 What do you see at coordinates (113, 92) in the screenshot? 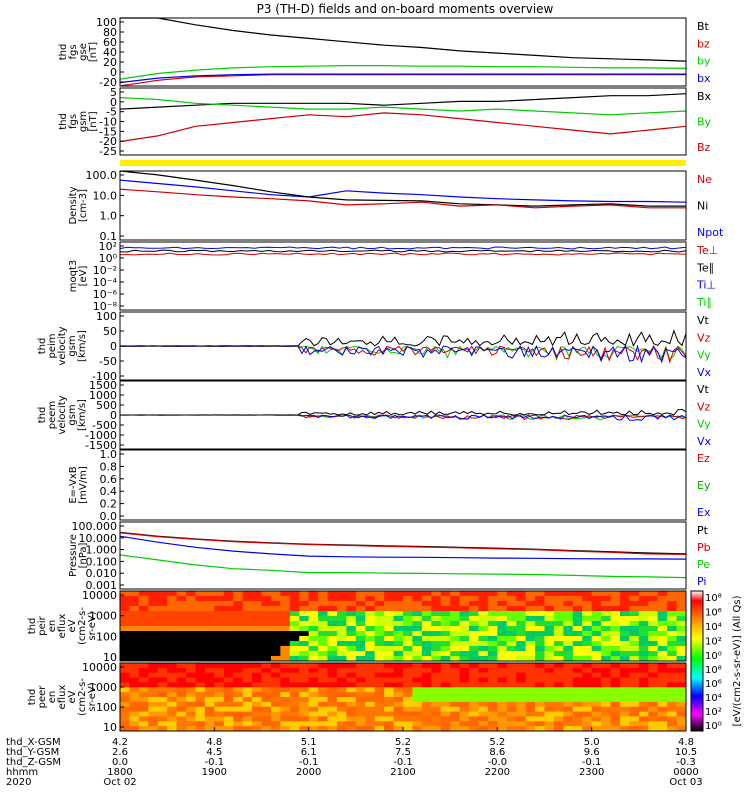
I see `y-tick-label: 5` at bounding box center [113, 92].